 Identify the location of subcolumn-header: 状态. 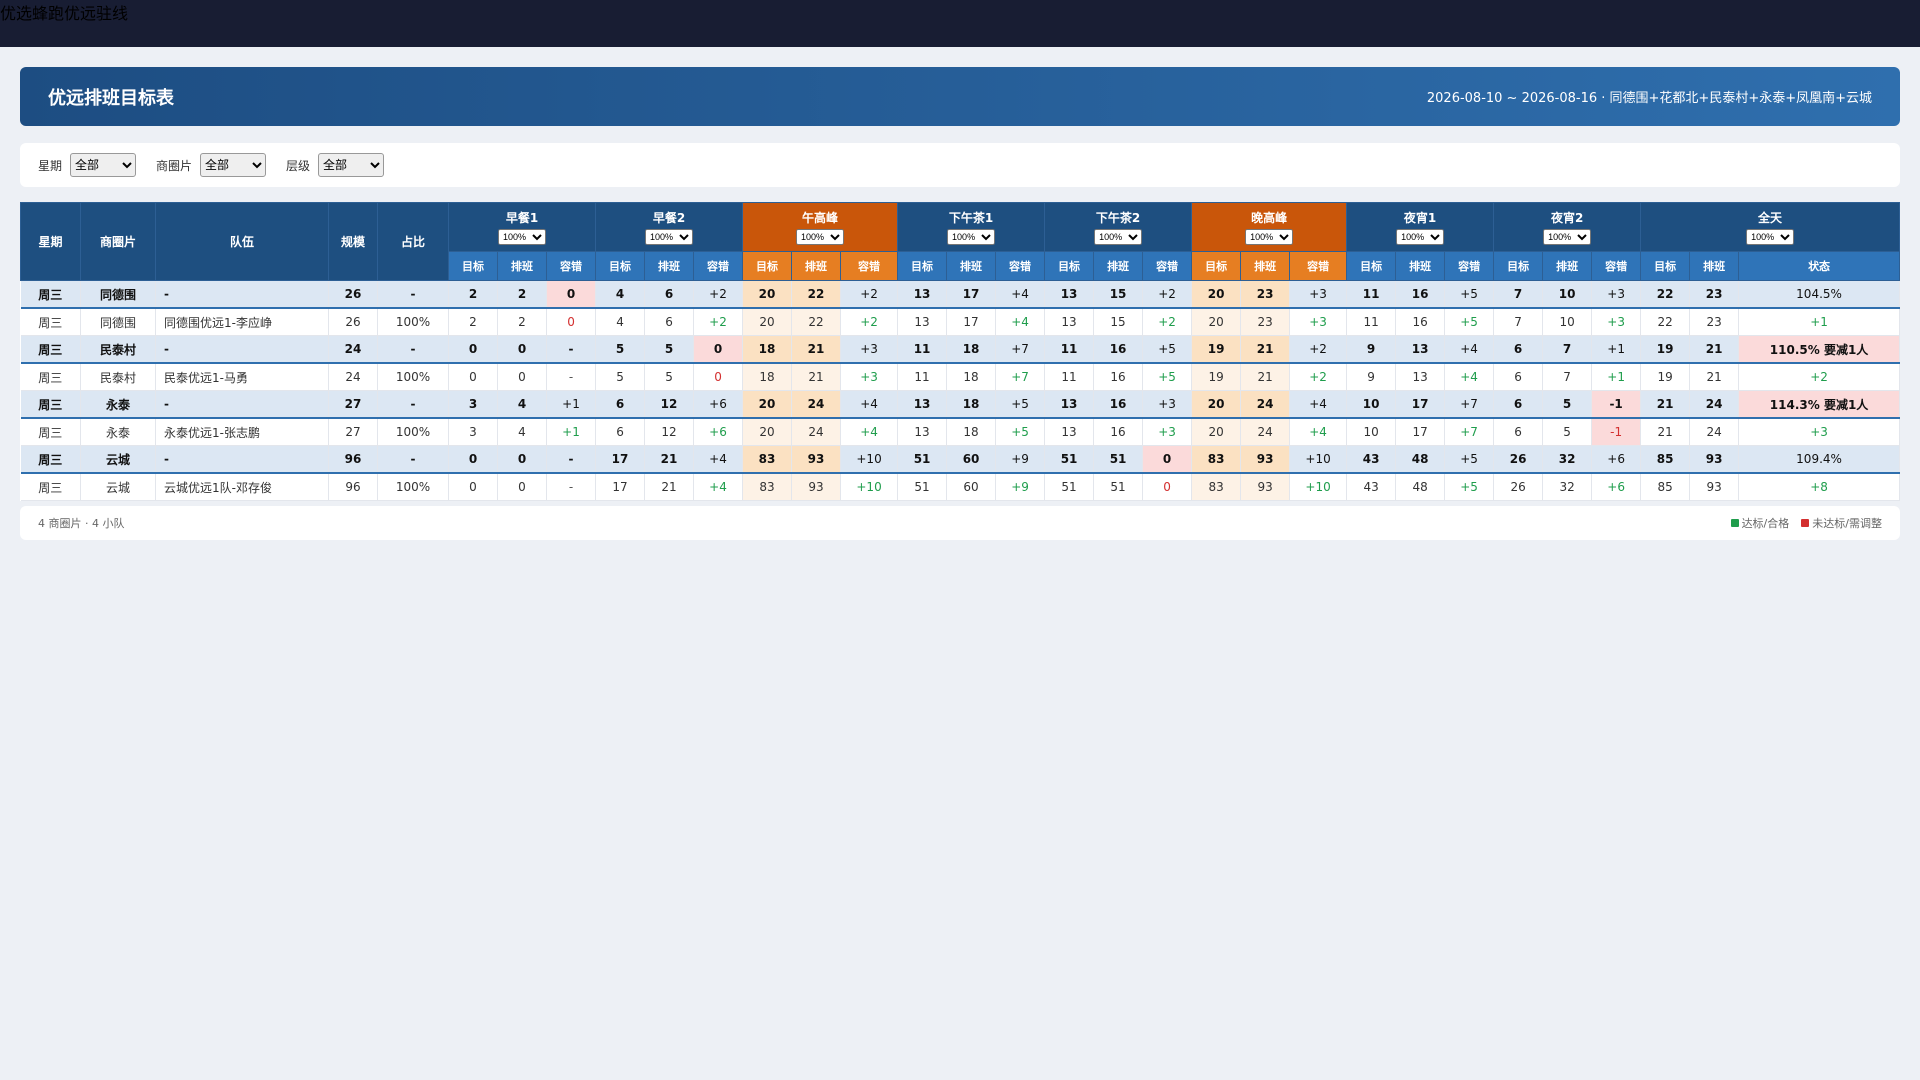
(1819, 266).